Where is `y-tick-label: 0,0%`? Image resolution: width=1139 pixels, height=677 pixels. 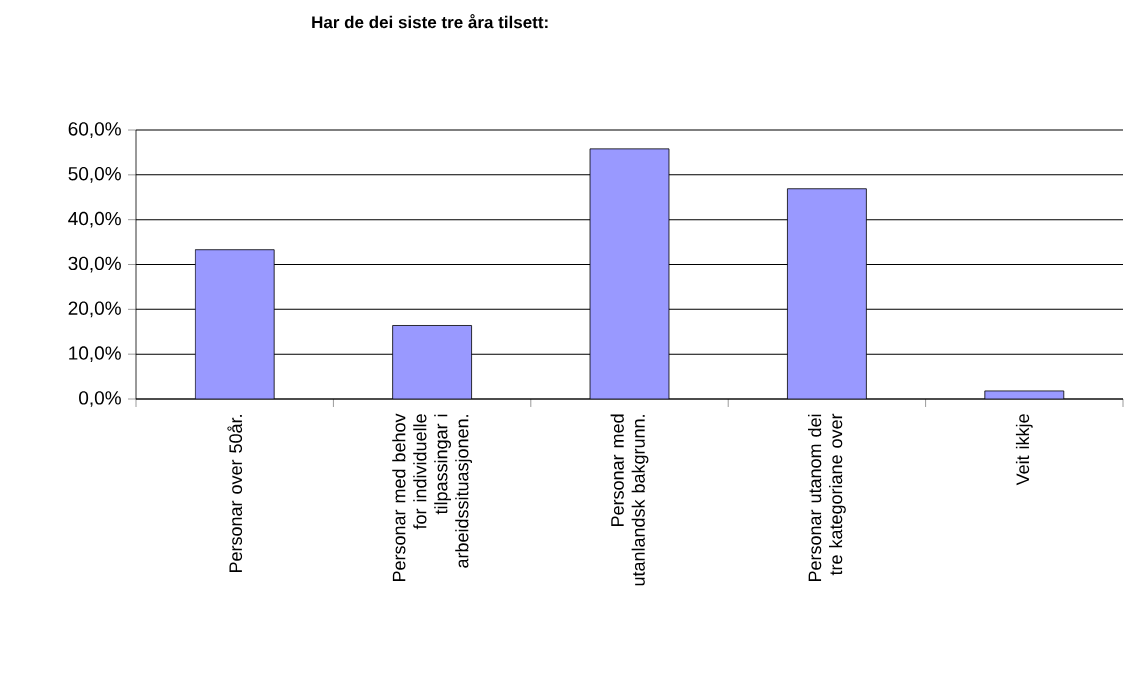 y-tick-label: 0,0% is located at coordinates (100, 399).